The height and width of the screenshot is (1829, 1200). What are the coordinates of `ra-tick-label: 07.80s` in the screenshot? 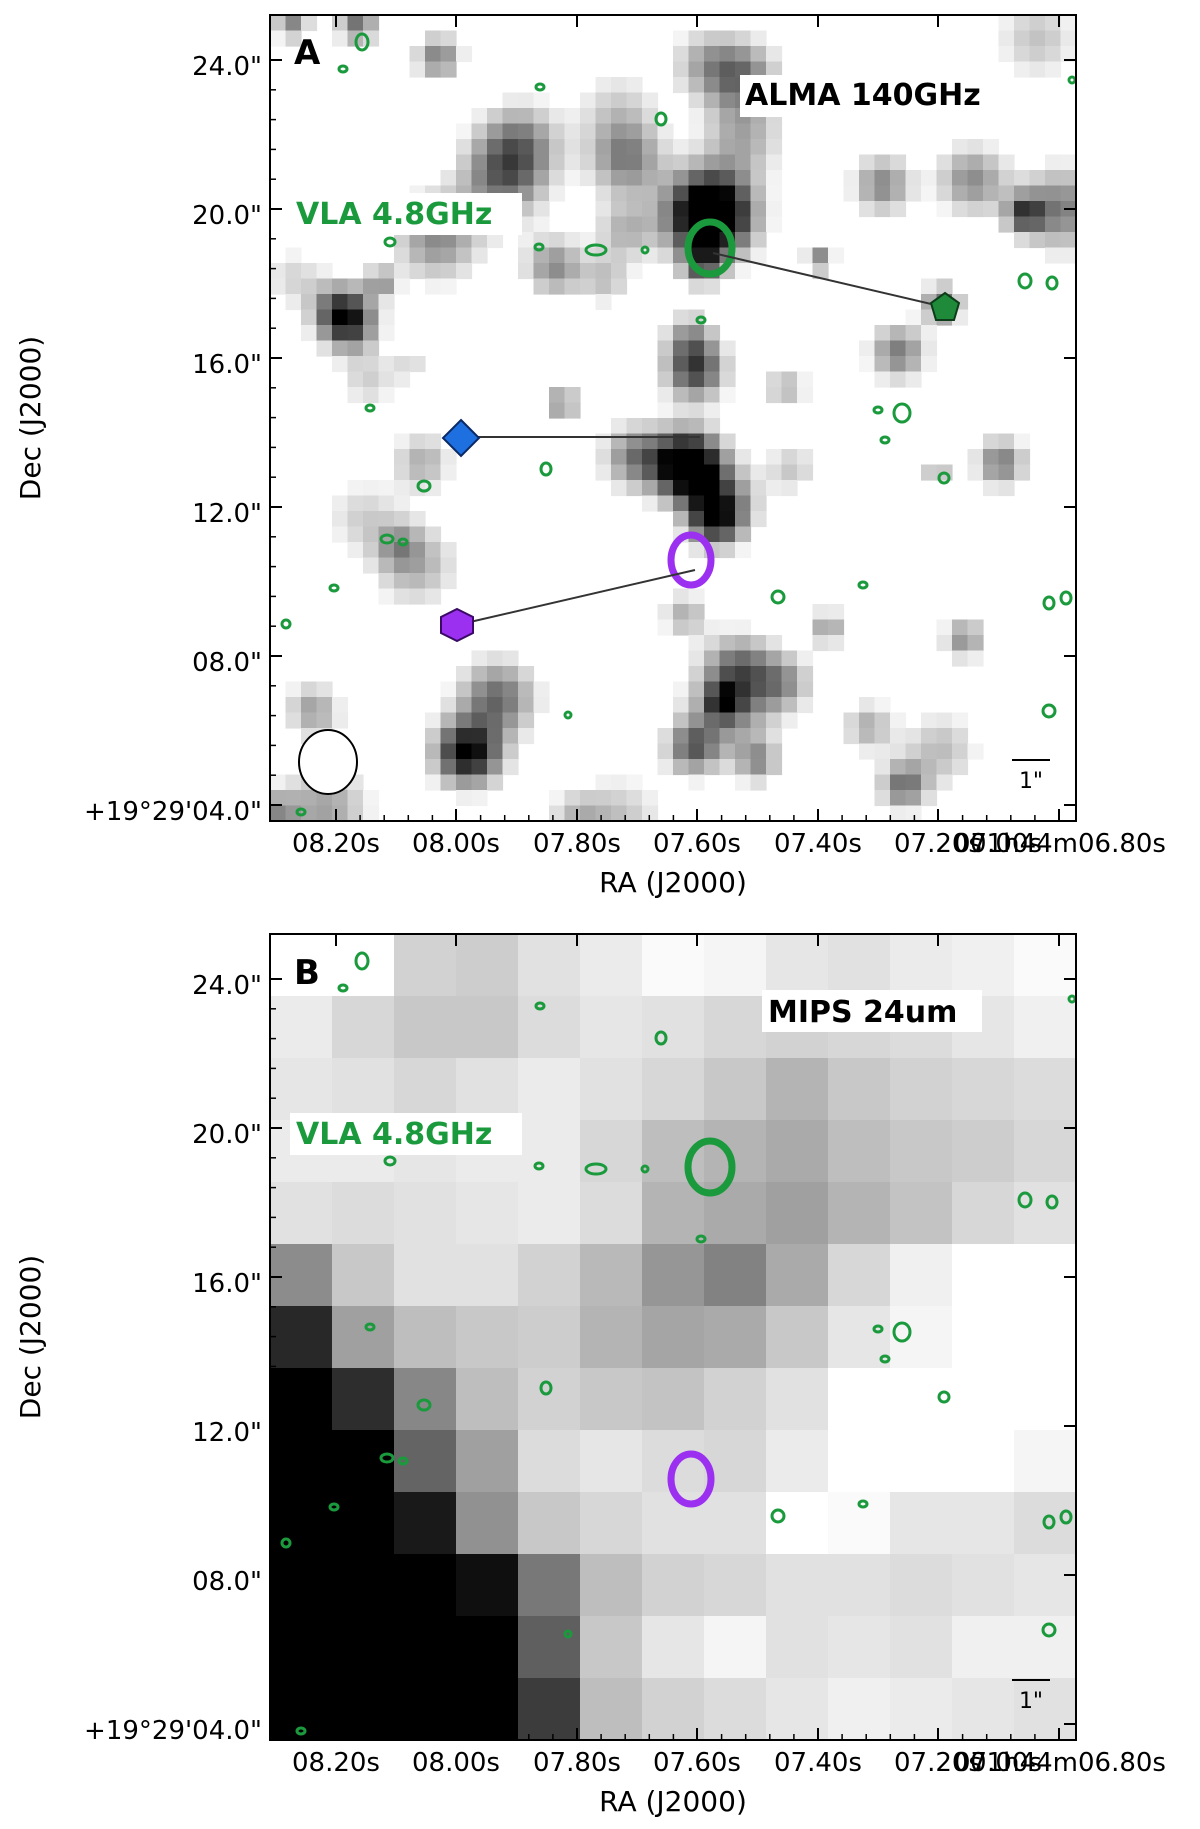 It's located at (577, 844).